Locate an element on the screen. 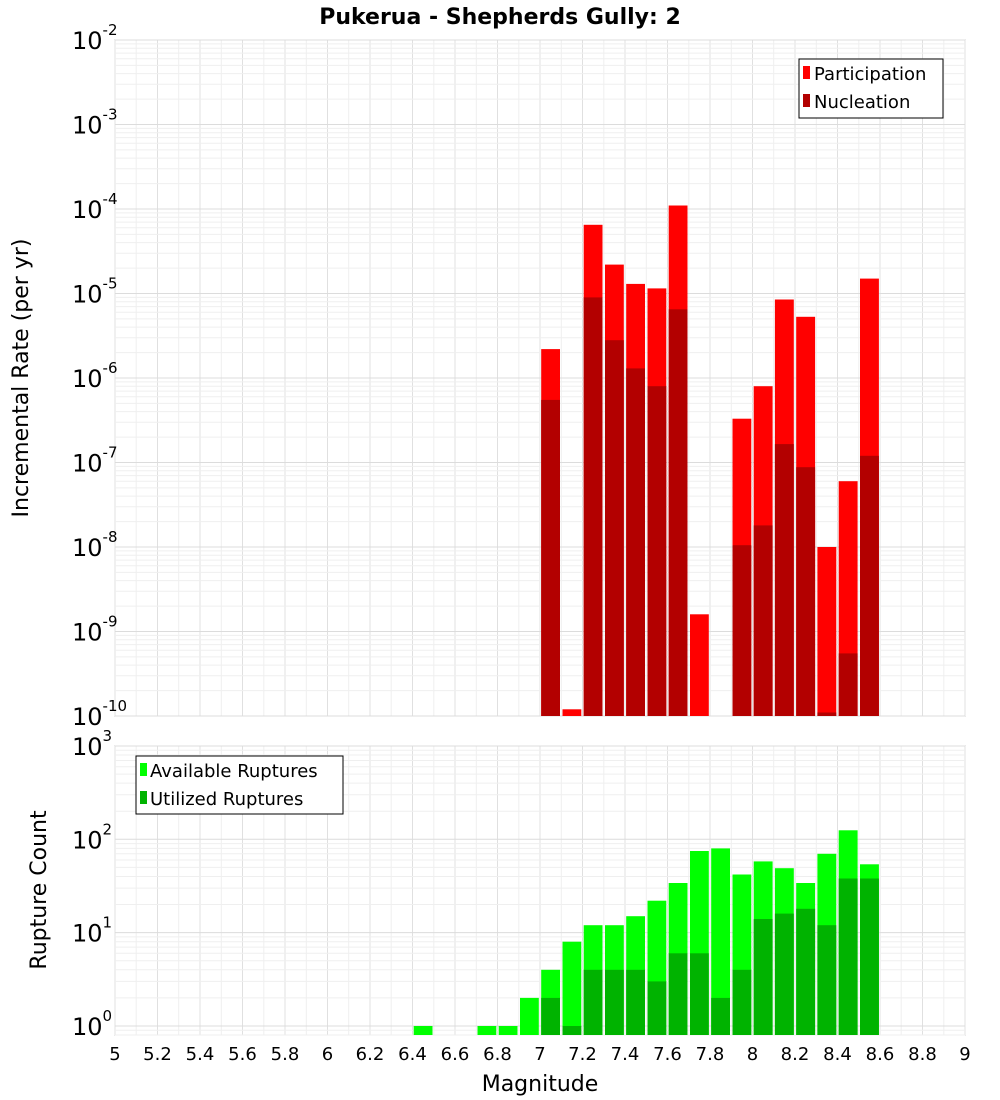 The width and height of the screenshot is (1000, 1100). legend-swatch-utilized is located at coordinates (143, 797).